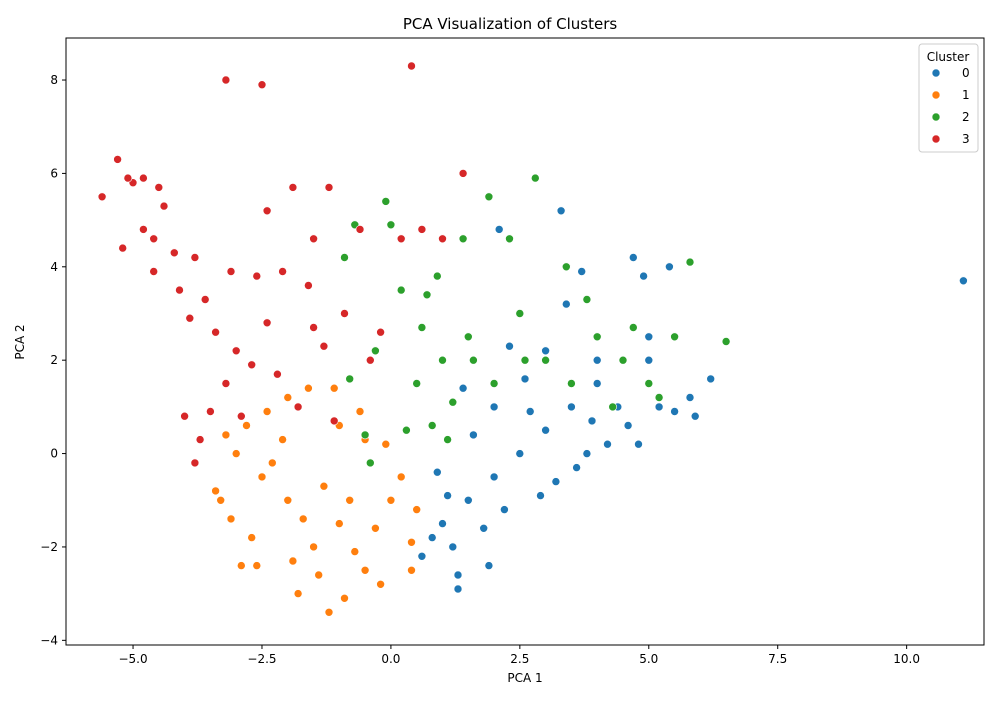  Describe the element at coordinates (948, 57) in the screenshot. I see `legend-title: Cluster` at that location.